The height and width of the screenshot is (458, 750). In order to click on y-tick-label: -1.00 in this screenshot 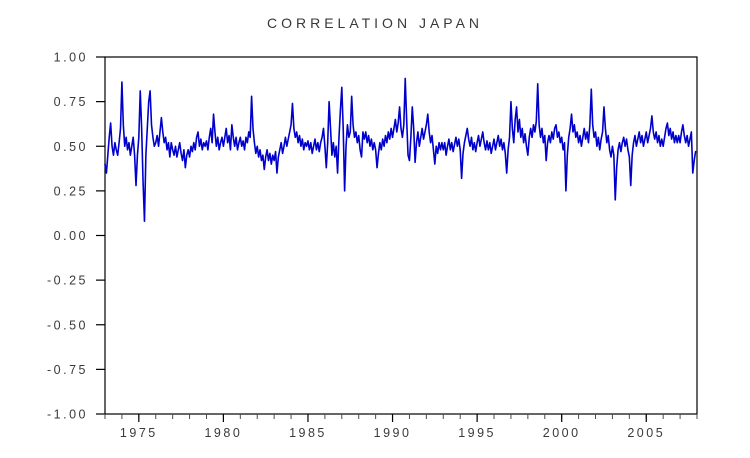, I will do `click(67, 415)`.